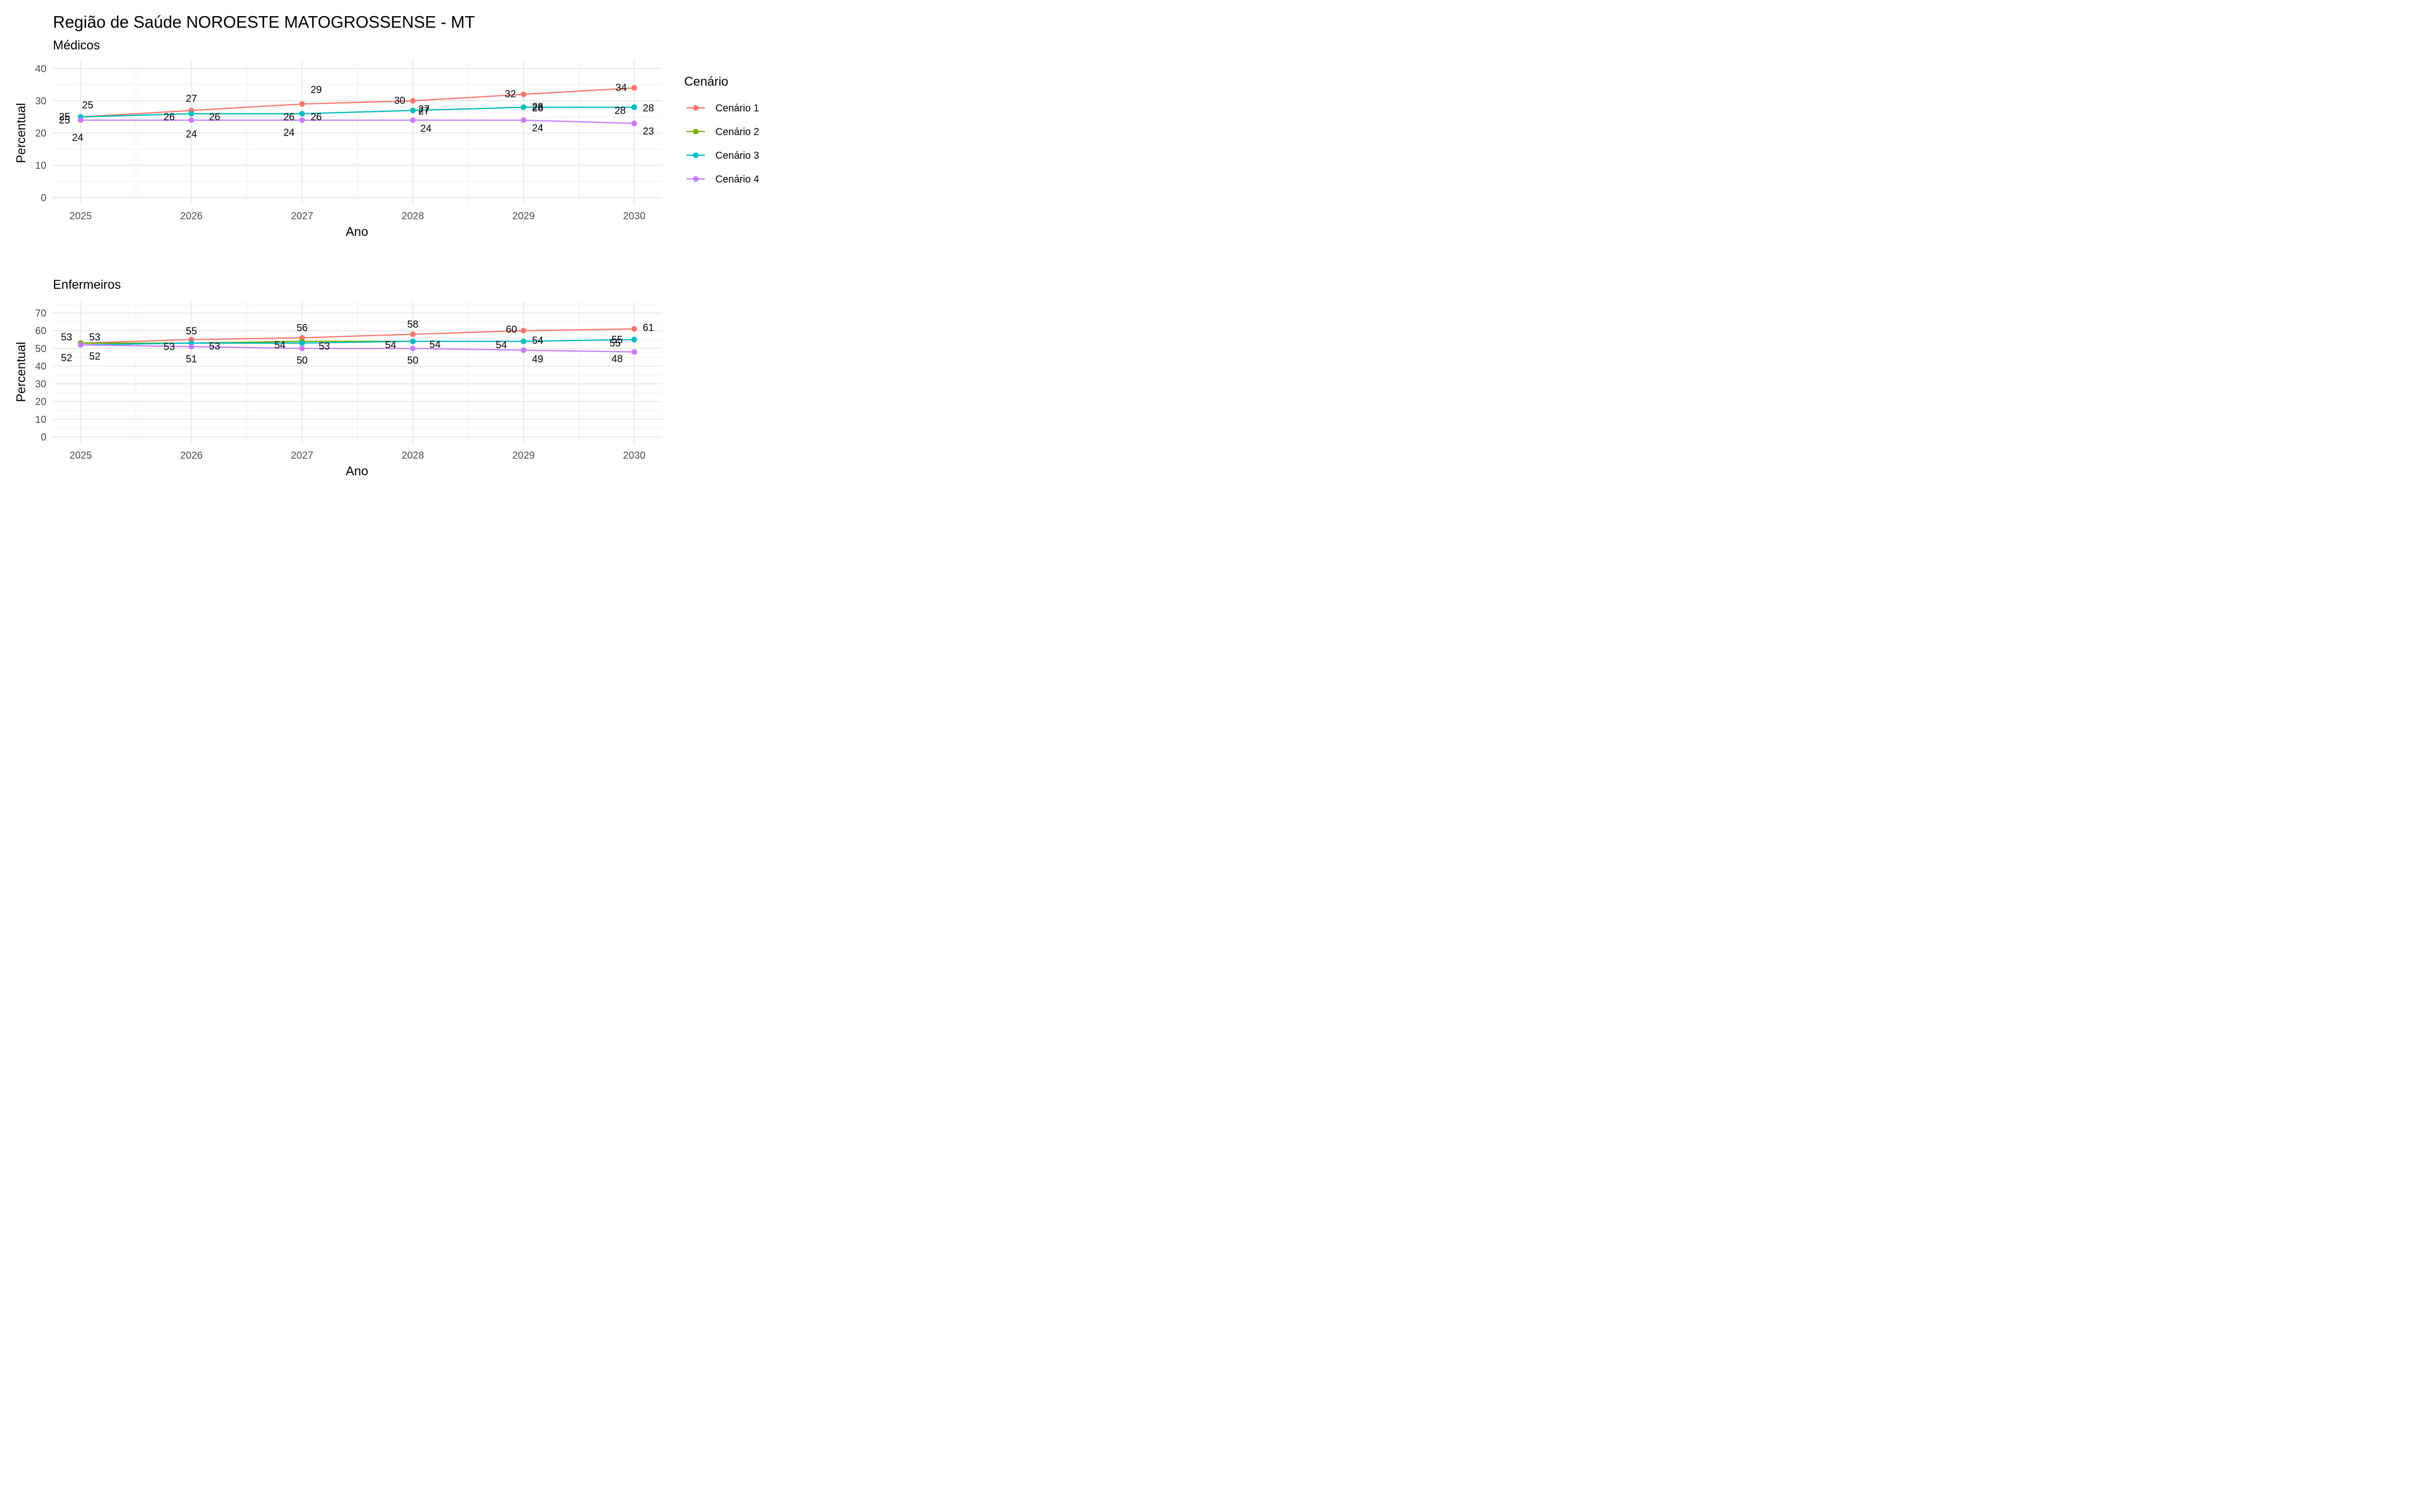  What do you see at coordinates (302, 360) in the screenshot?
I see `data-label: 50` at bounding box center [302, 360].